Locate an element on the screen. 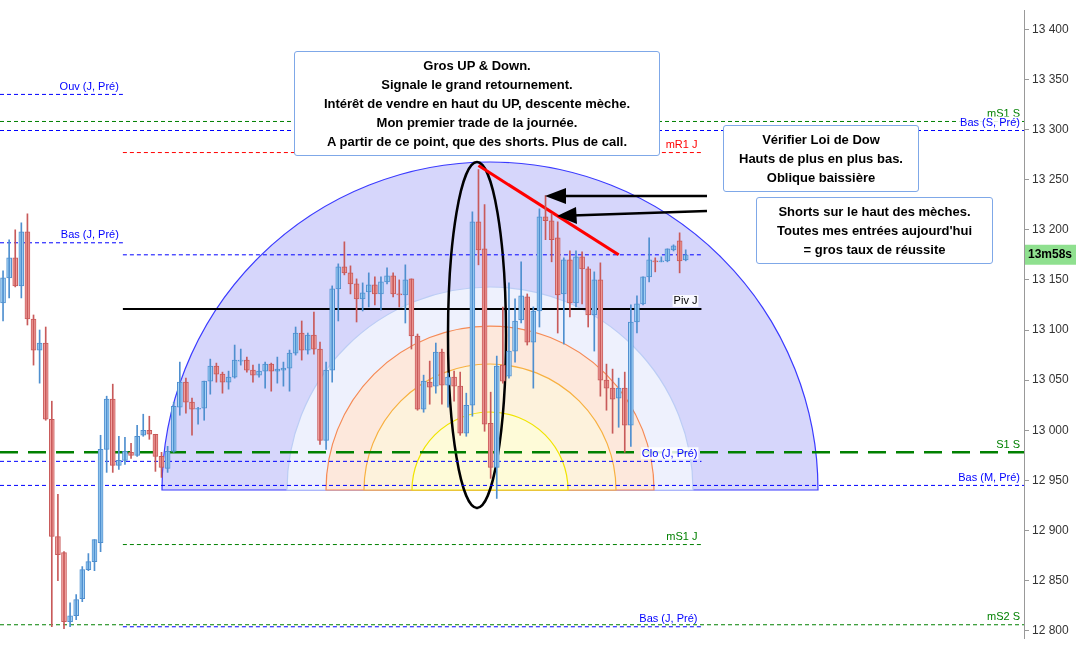 The image size is (1076, 649). y-tick-label: 12 800 is located at coordinates (1051, 630).